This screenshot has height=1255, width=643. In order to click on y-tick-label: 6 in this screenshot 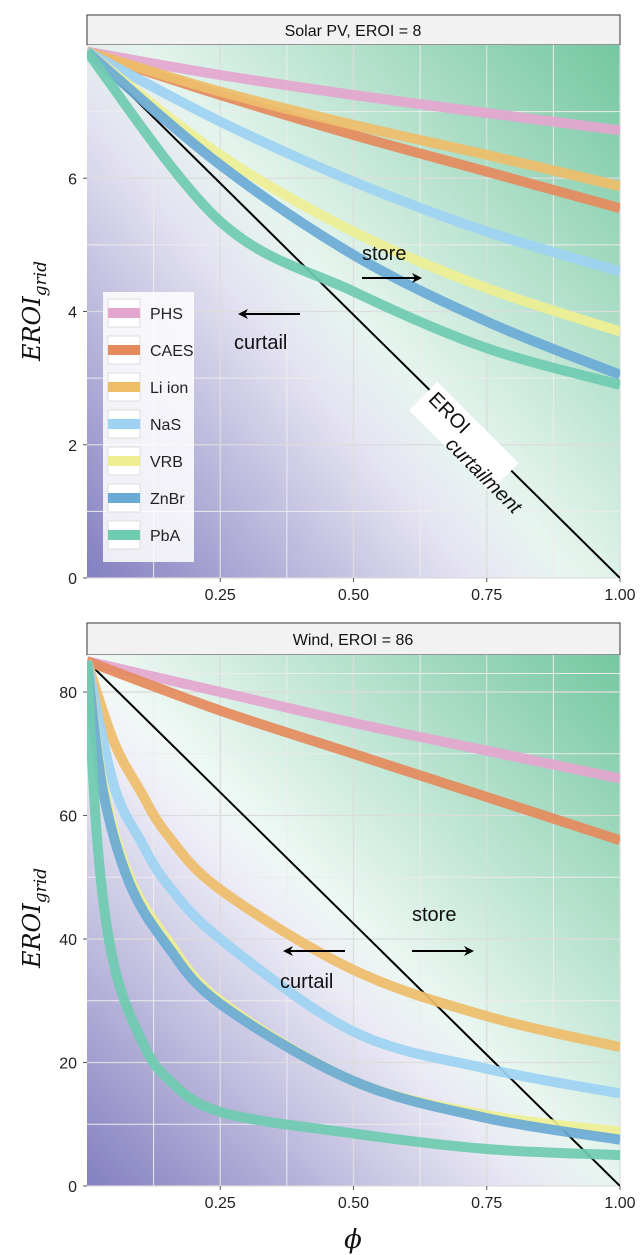, I will do `click(72, 179)`.